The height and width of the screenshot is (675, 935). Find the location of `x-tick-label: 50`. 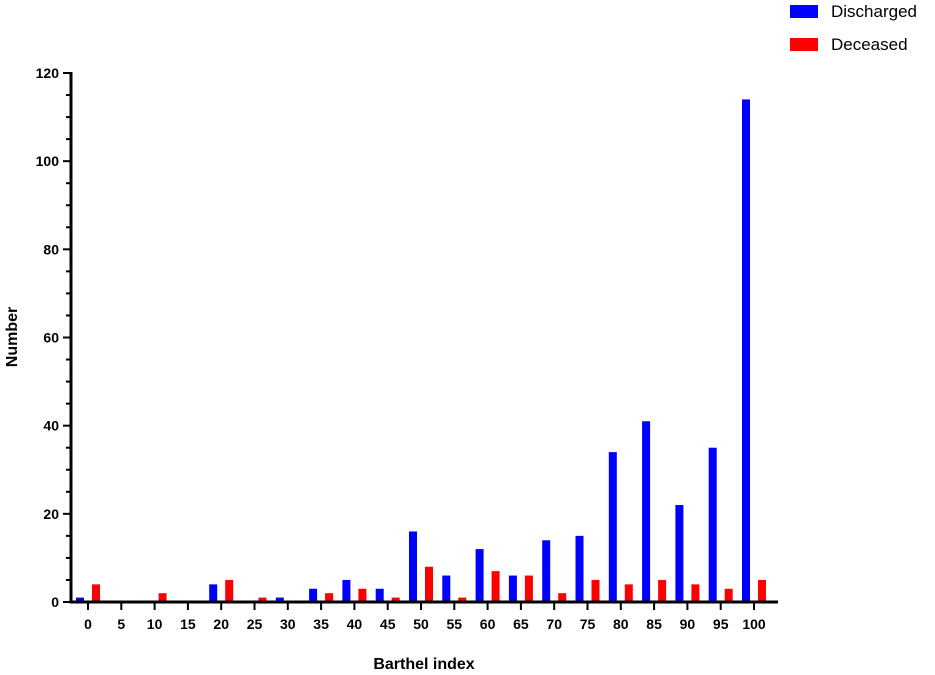

x-tick-label: 50 is located at coordinates (421, 624).